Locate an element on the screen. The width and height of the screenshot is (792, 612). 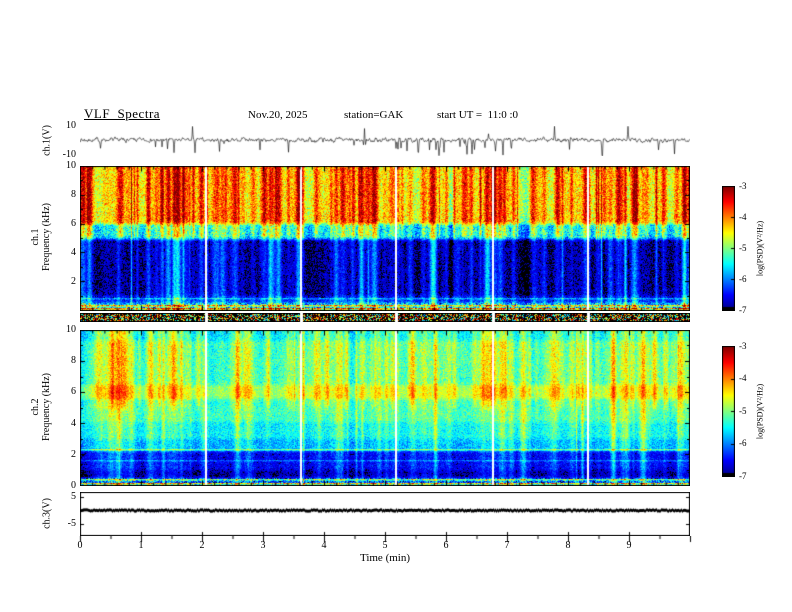
time-tick-label: 6 is located at coordinates (446, 545).